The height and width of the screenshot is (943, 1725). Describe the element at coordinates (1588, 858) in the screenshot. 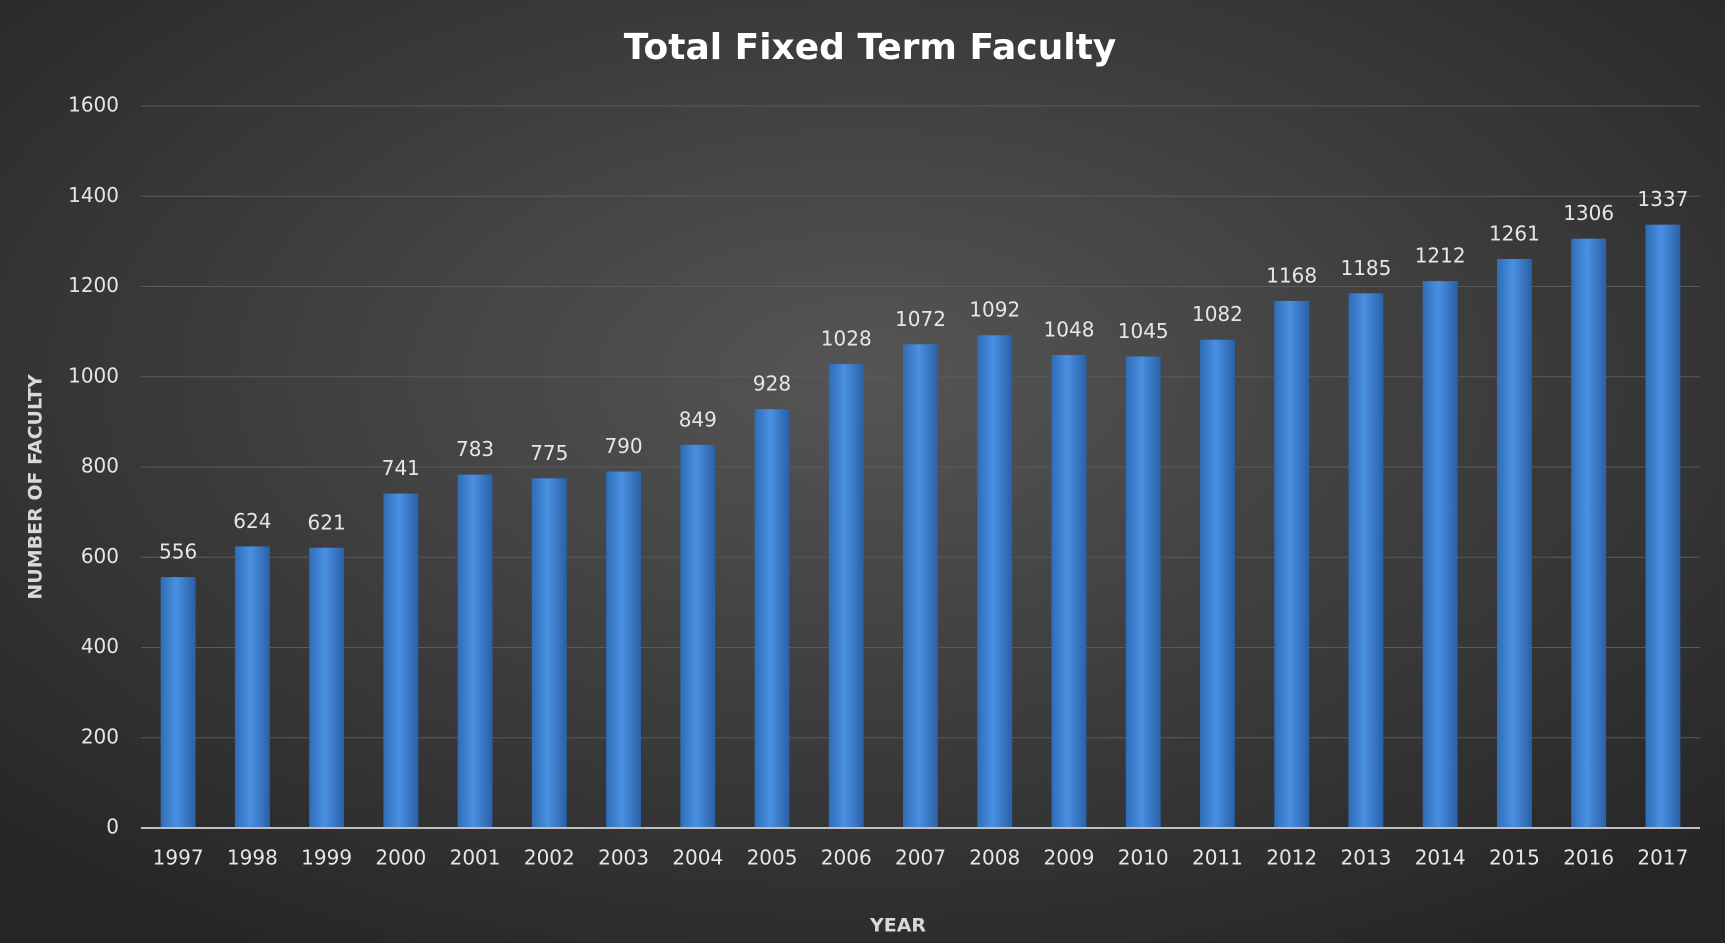

I see `x-tick-label: 2016` at that location.